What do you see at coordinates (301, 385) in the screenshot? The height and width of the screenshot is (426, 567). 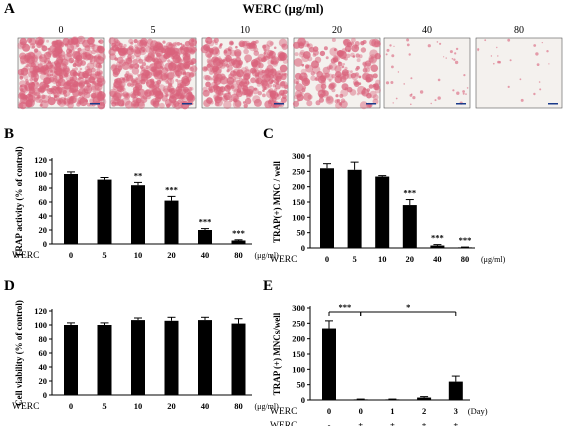 I see `y-tick-label: 50` at bounding box center [301, 385].